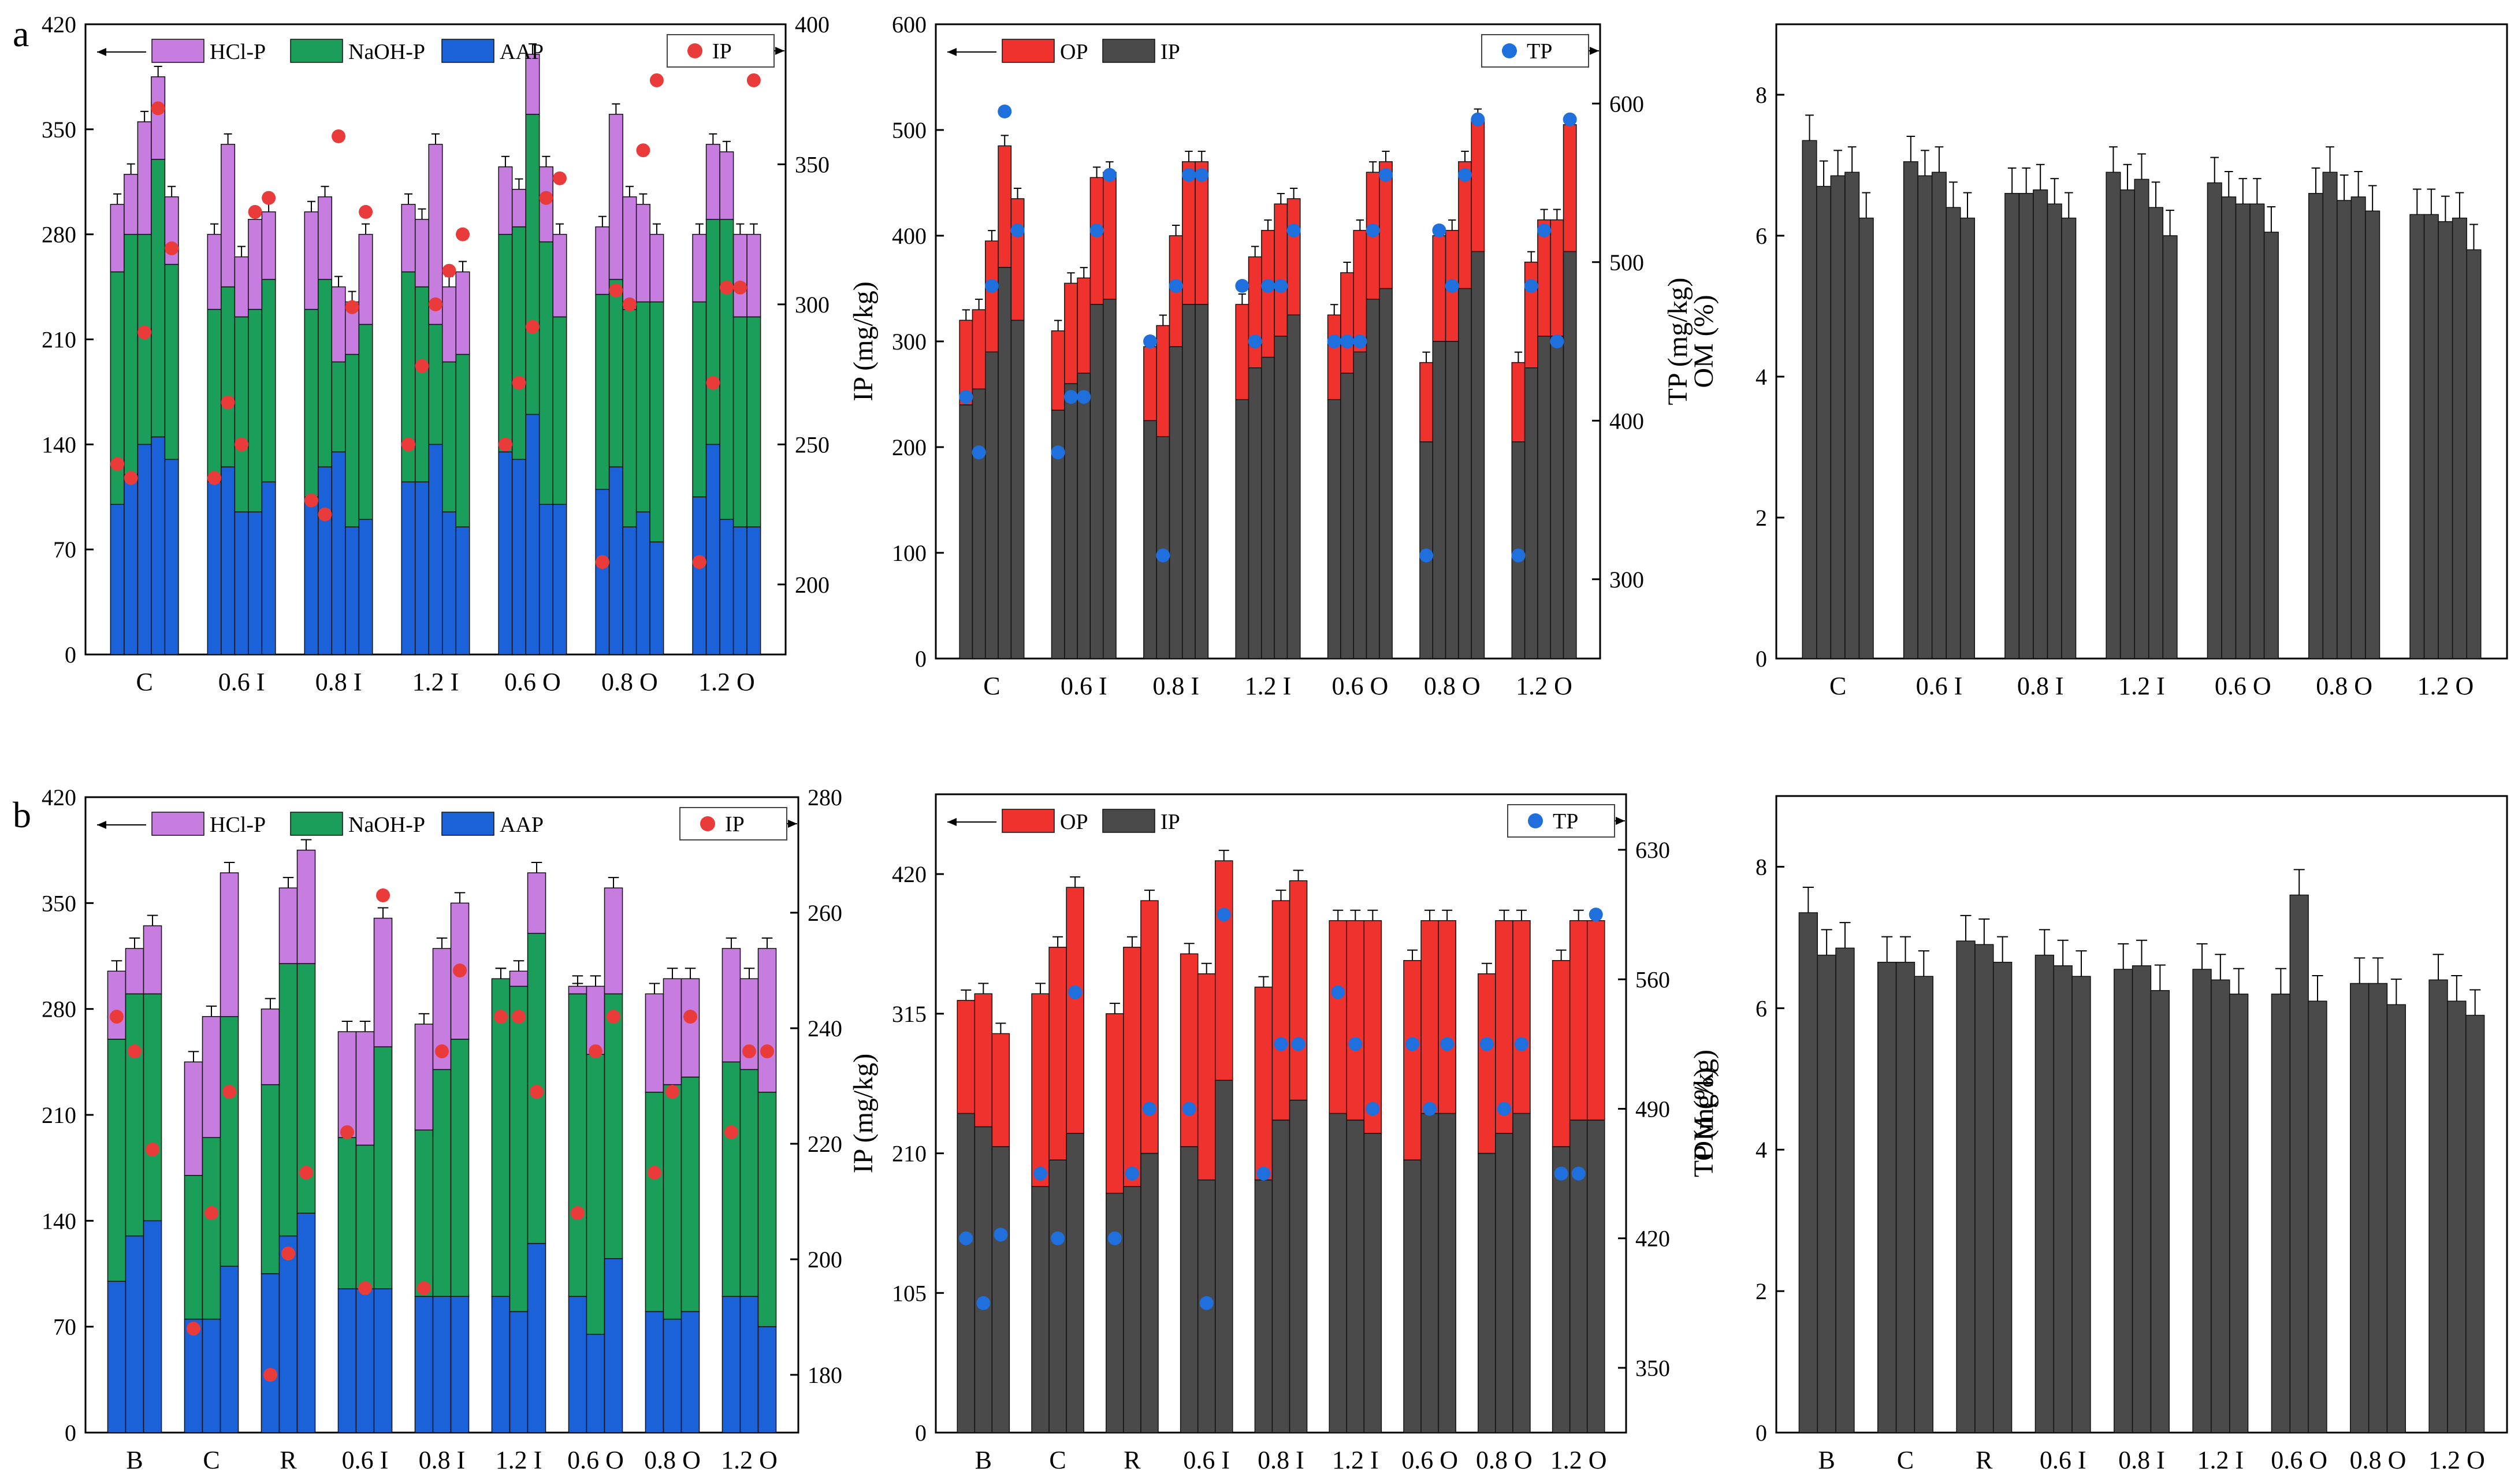 The height and width of the screenshot is (1484, 2518). What do you see at coordinates (812, 305) in the screenshot?
I see `y2-tick-label: 300` at bounding box center [812, 305].